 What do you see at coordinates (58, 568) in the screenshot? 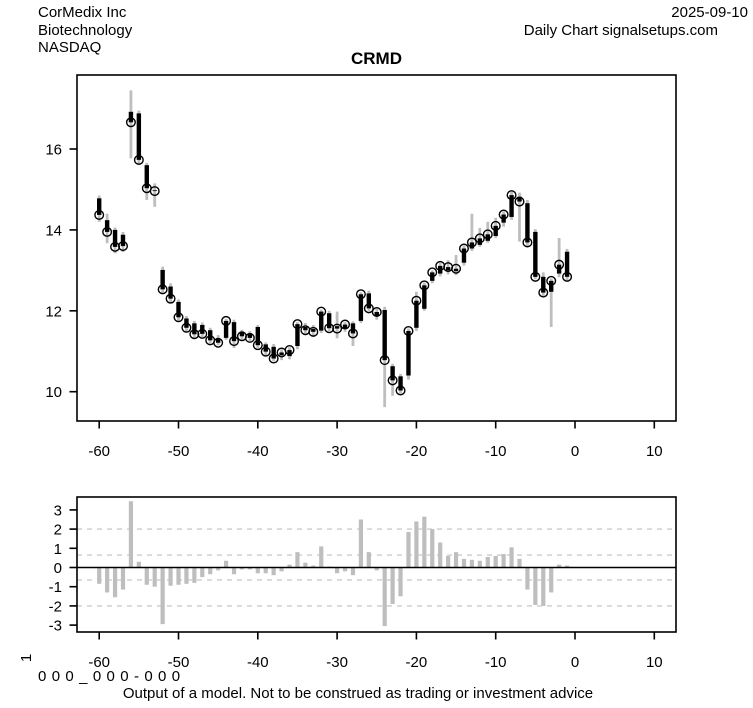
I see `y-tick-label: 0` at bounding box center [58, 568].